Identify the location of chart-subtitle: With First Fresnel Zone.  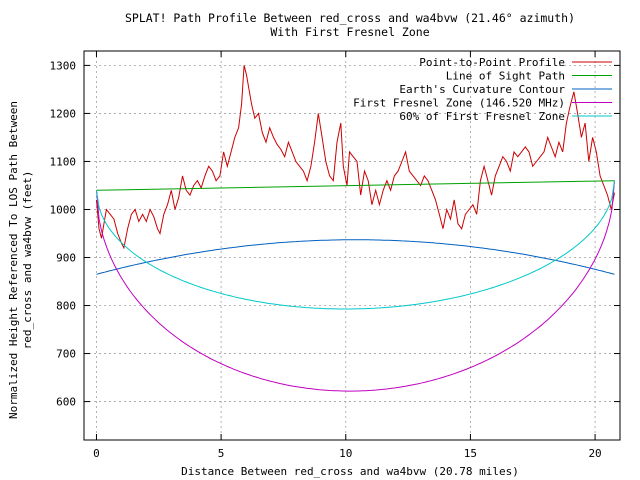
(349, 32).